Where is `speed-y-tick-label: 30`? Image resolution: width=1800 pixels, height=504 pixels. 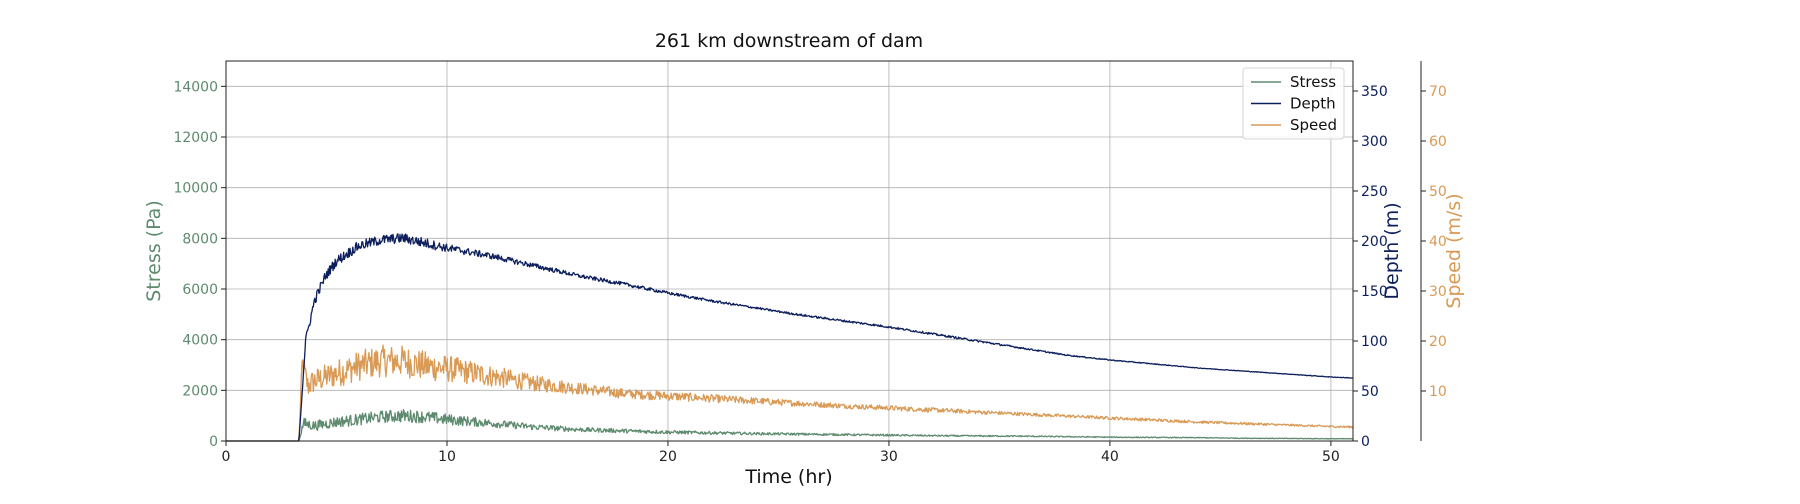 speed-y-tick-label: 30 is located at coordinates (1438, 292).